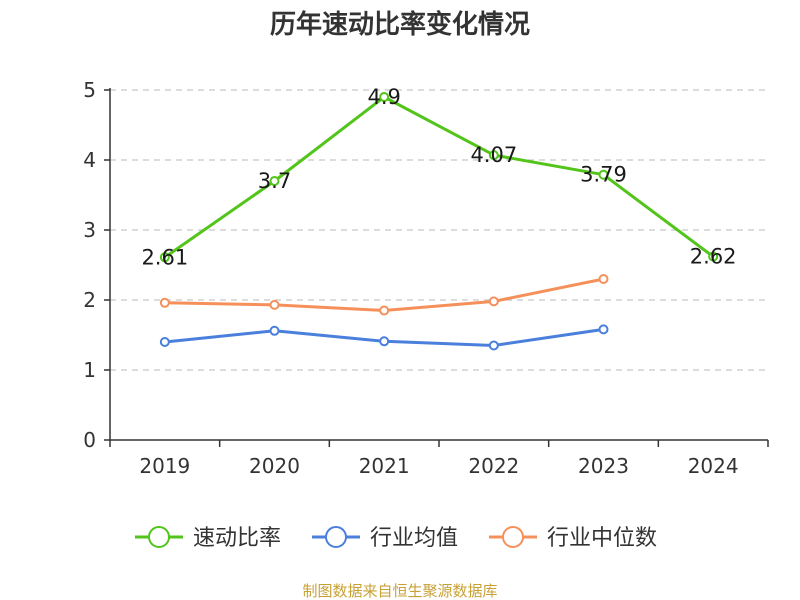  I want to click on y-tick-label: 5, so click(89, 90).